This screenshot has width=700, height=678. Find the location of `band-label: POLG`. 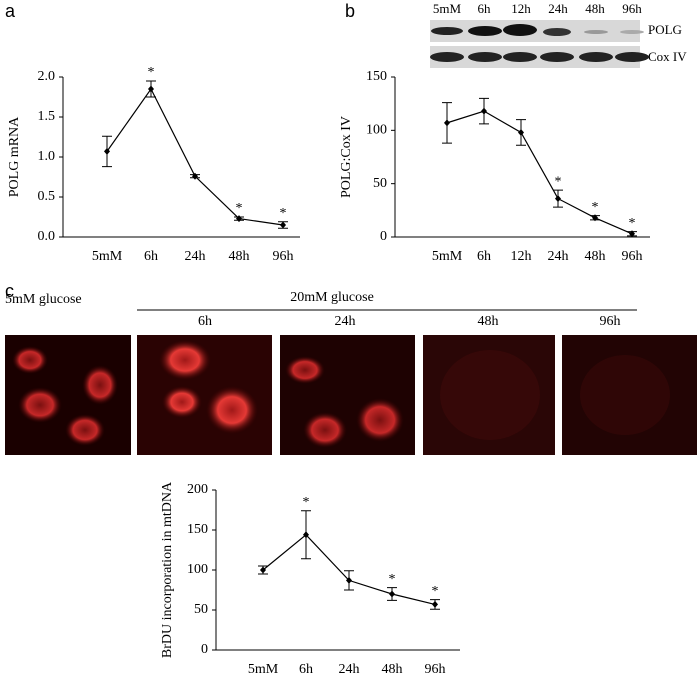

band-label: POLG is located at coordinates (665, 29).